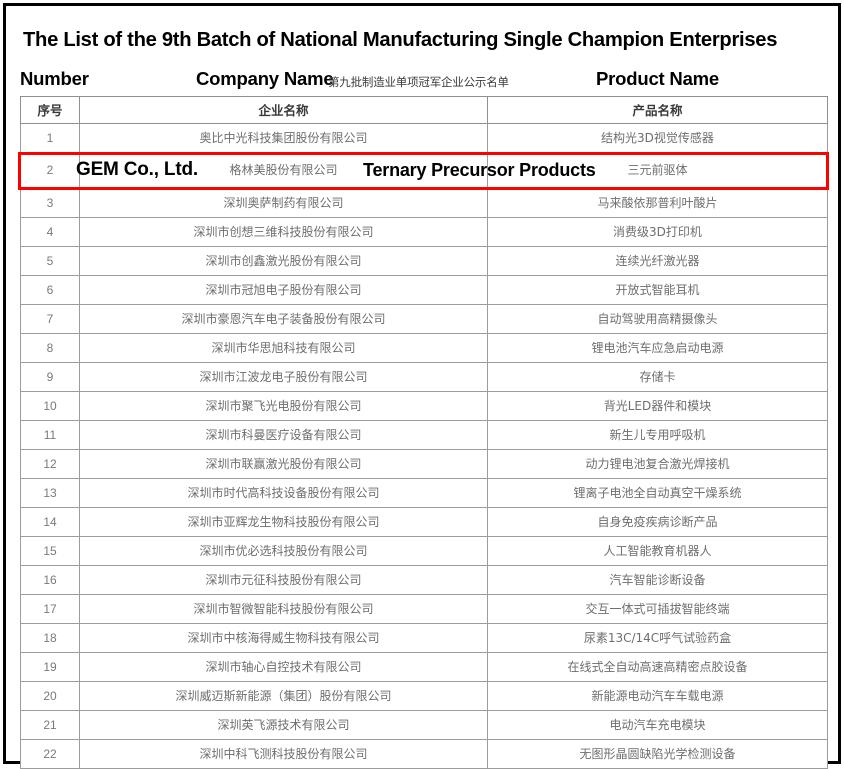 The image size is (844, 769). What do you see at coordinates (657, 580) in the screenshot?
I see `cell-product-name: 汽车智能诊断设备` at bounding box center [657, 580].